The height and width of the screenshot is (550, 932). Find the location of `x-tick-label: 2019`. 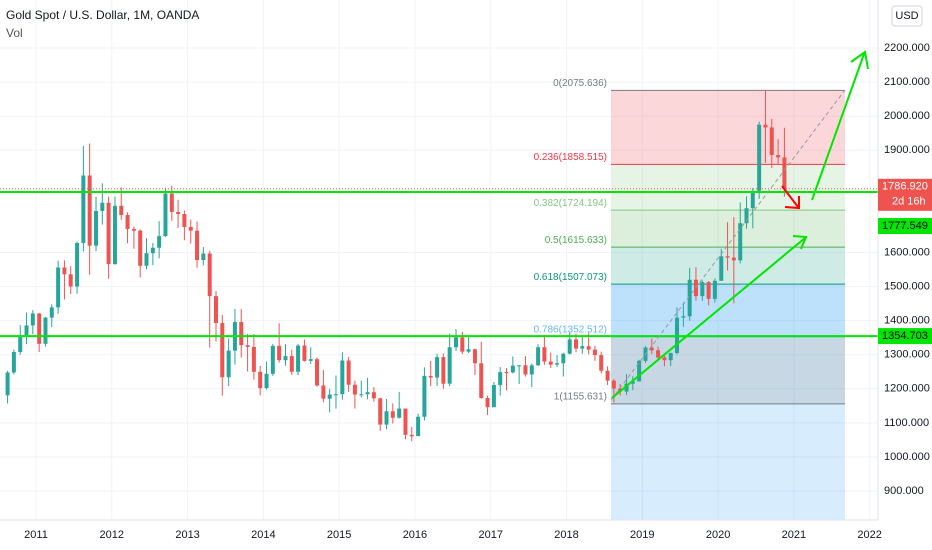

x-tick-label: 2019 is located at coordinates (642, 535).